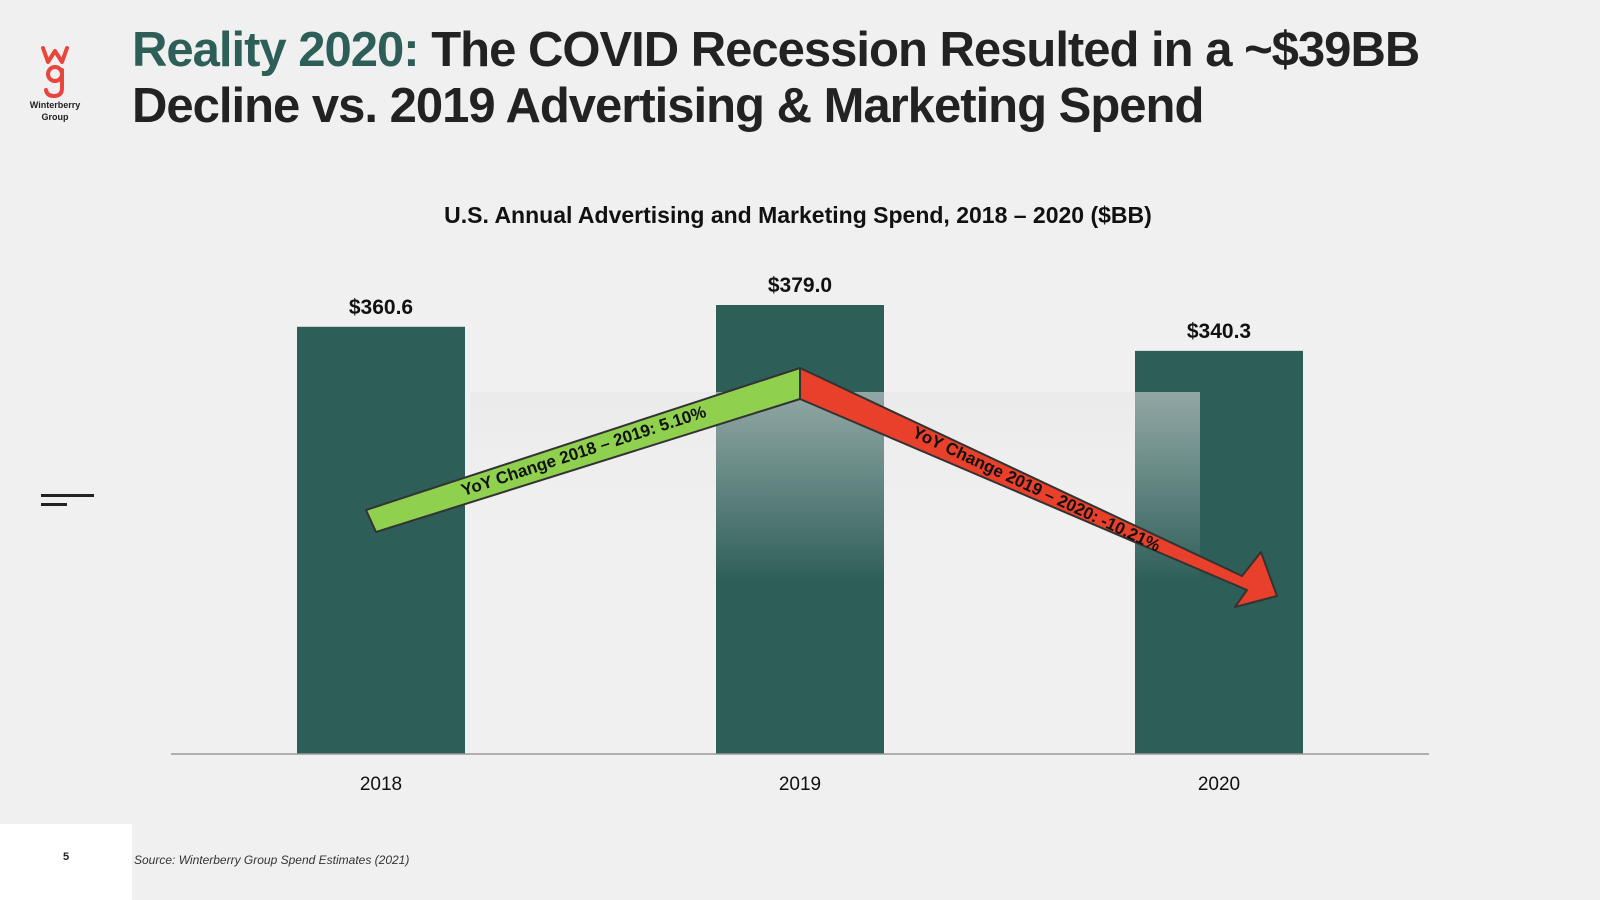 This screenshot has height=900, width=1600. I want to click on title-accent: Reality 2020:, so click(276, 50).